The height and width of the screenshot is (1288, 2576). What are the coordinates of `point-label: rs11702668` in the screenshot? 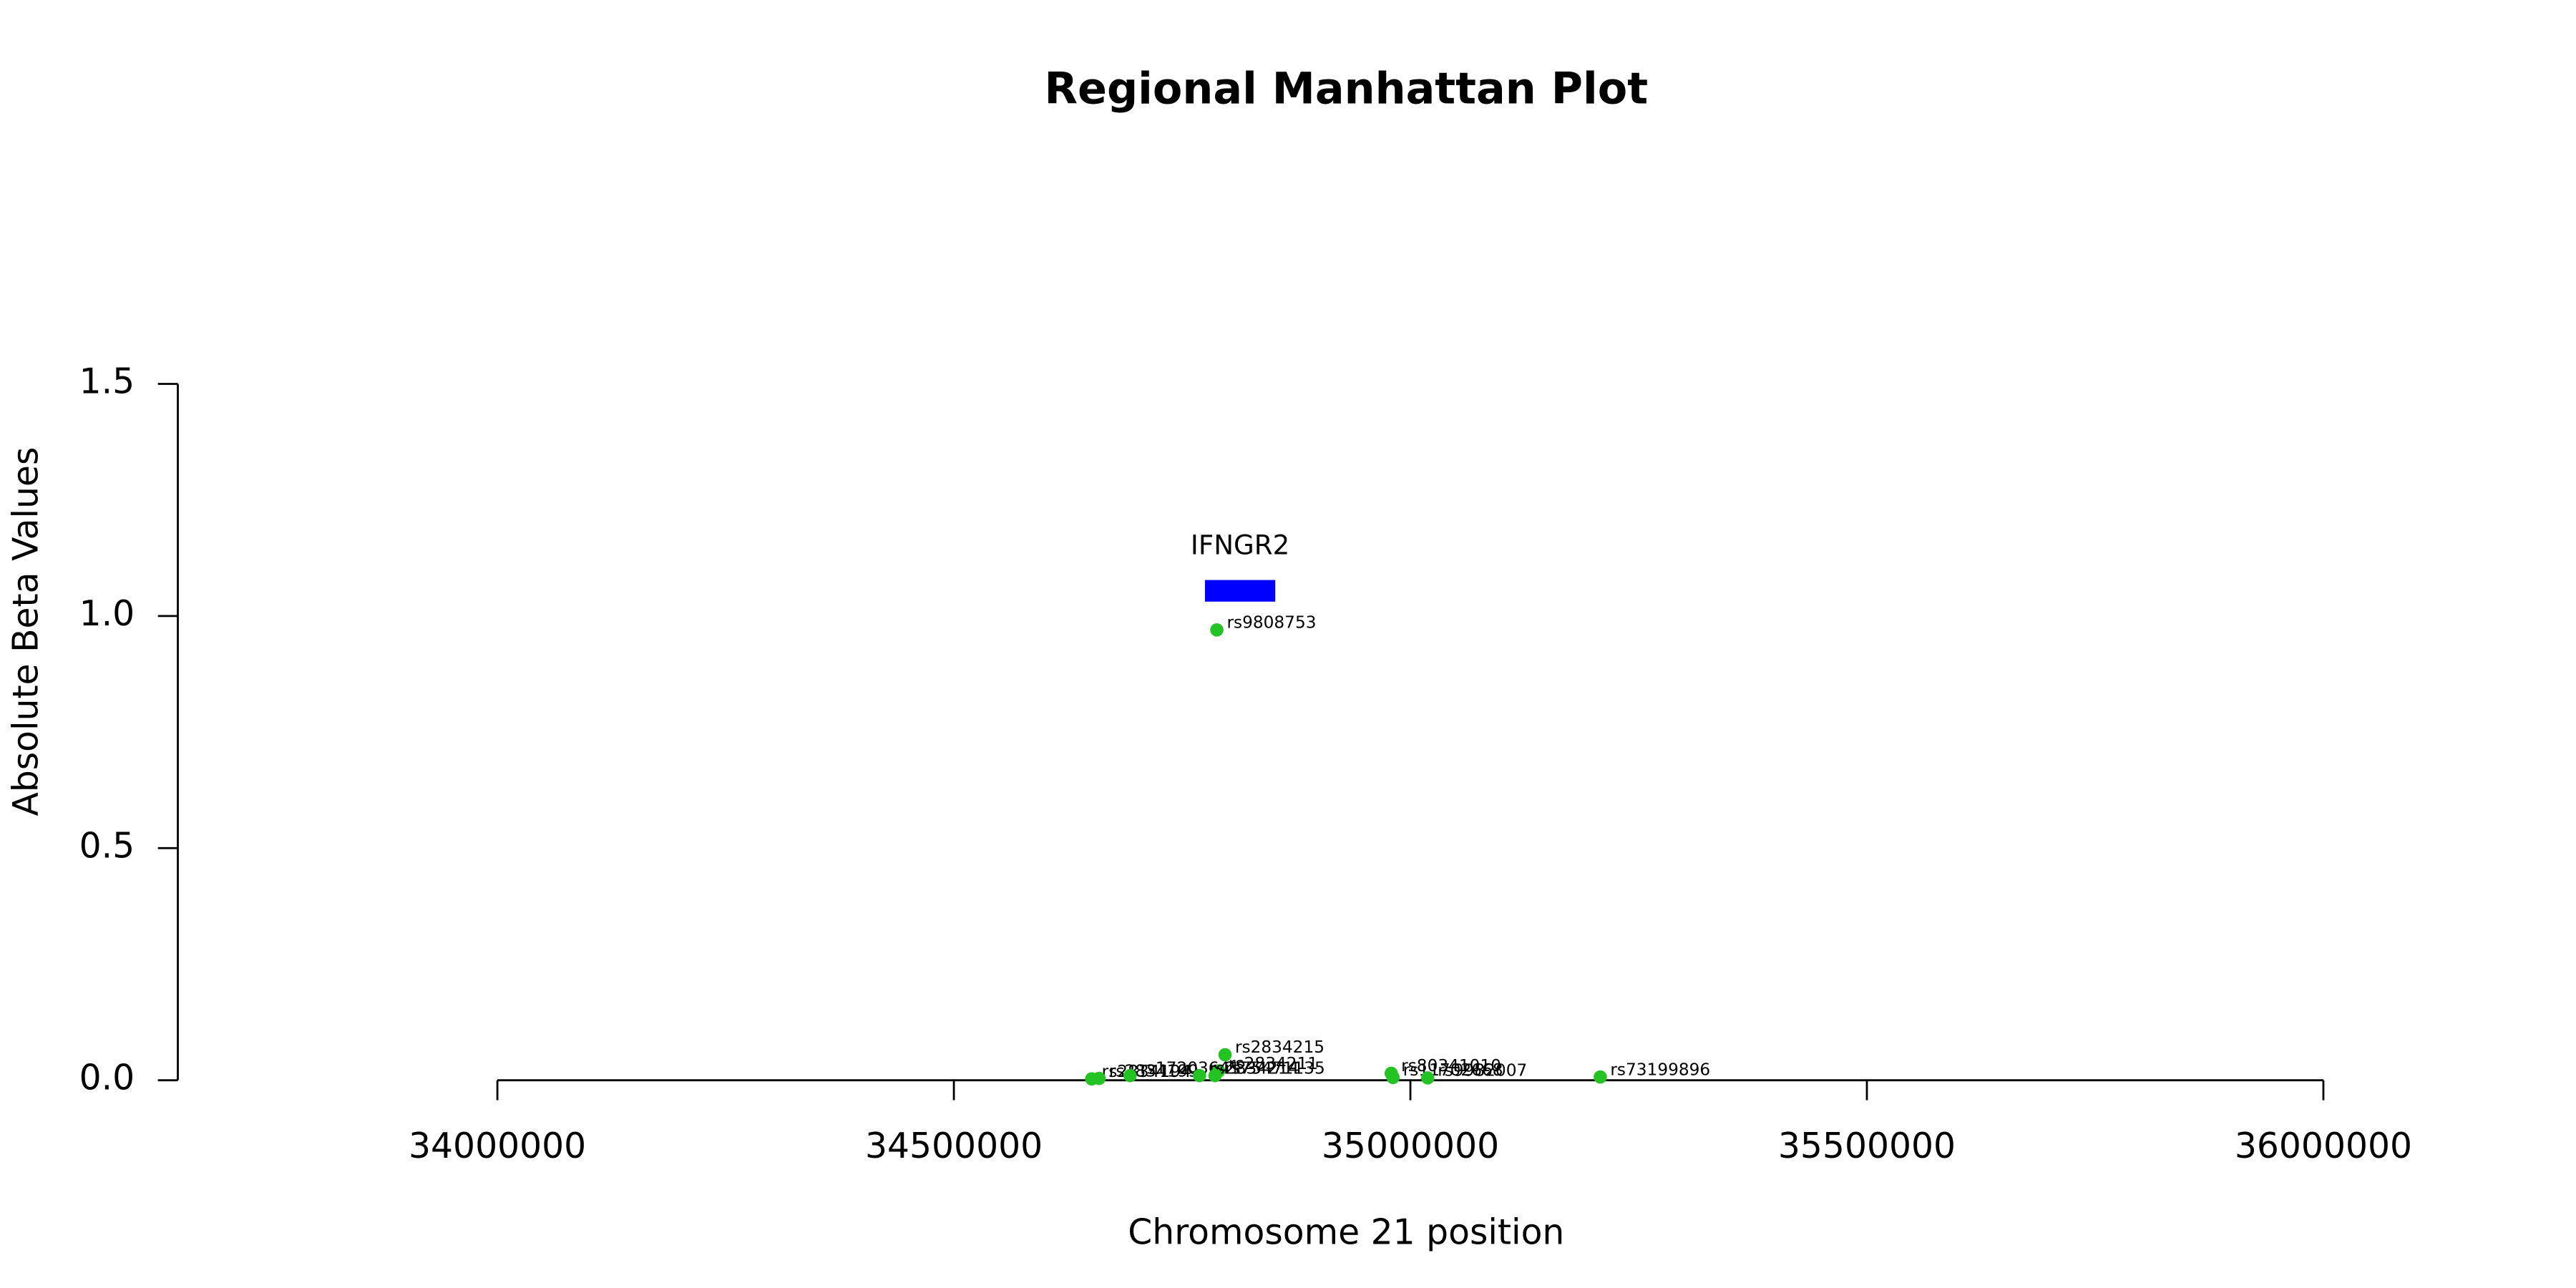 It's located at (1453, 1070).